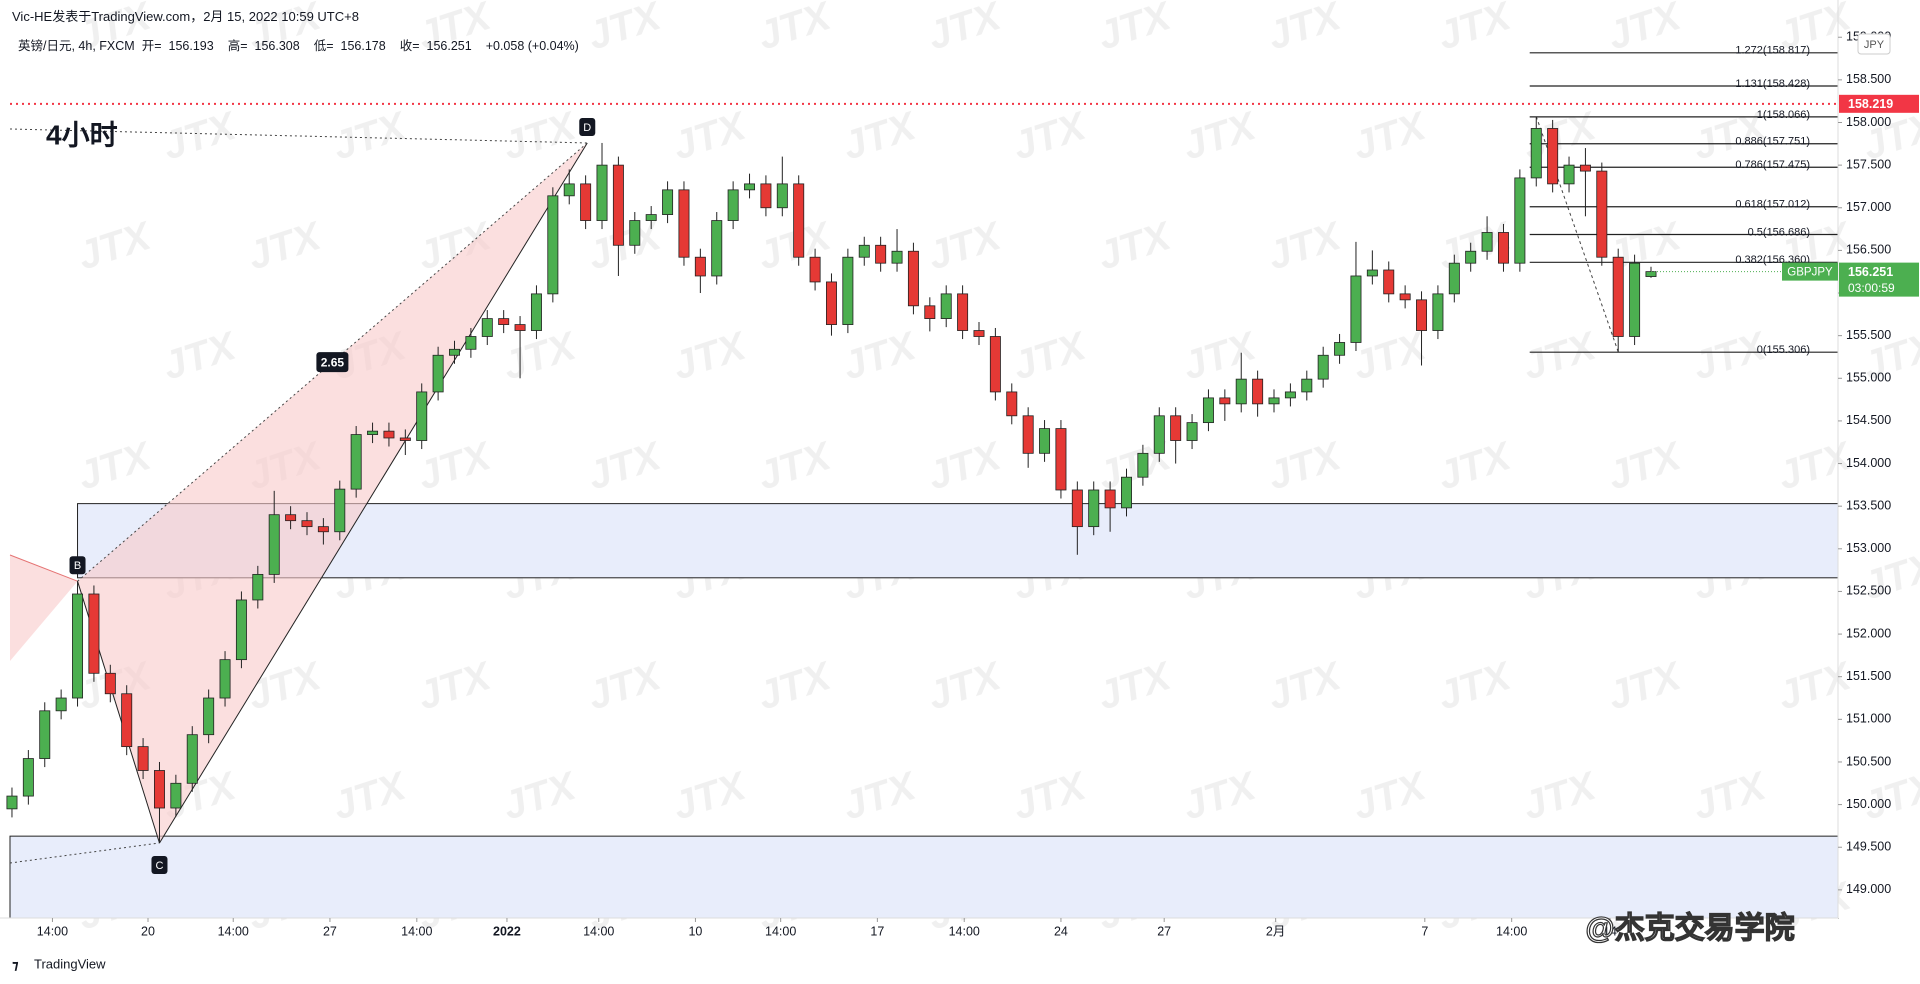 This screenshot has height=984, width=1920. Describe the element at coordinates (44, 608) in the screenshot. I see `pattern-left-fill` at that location.